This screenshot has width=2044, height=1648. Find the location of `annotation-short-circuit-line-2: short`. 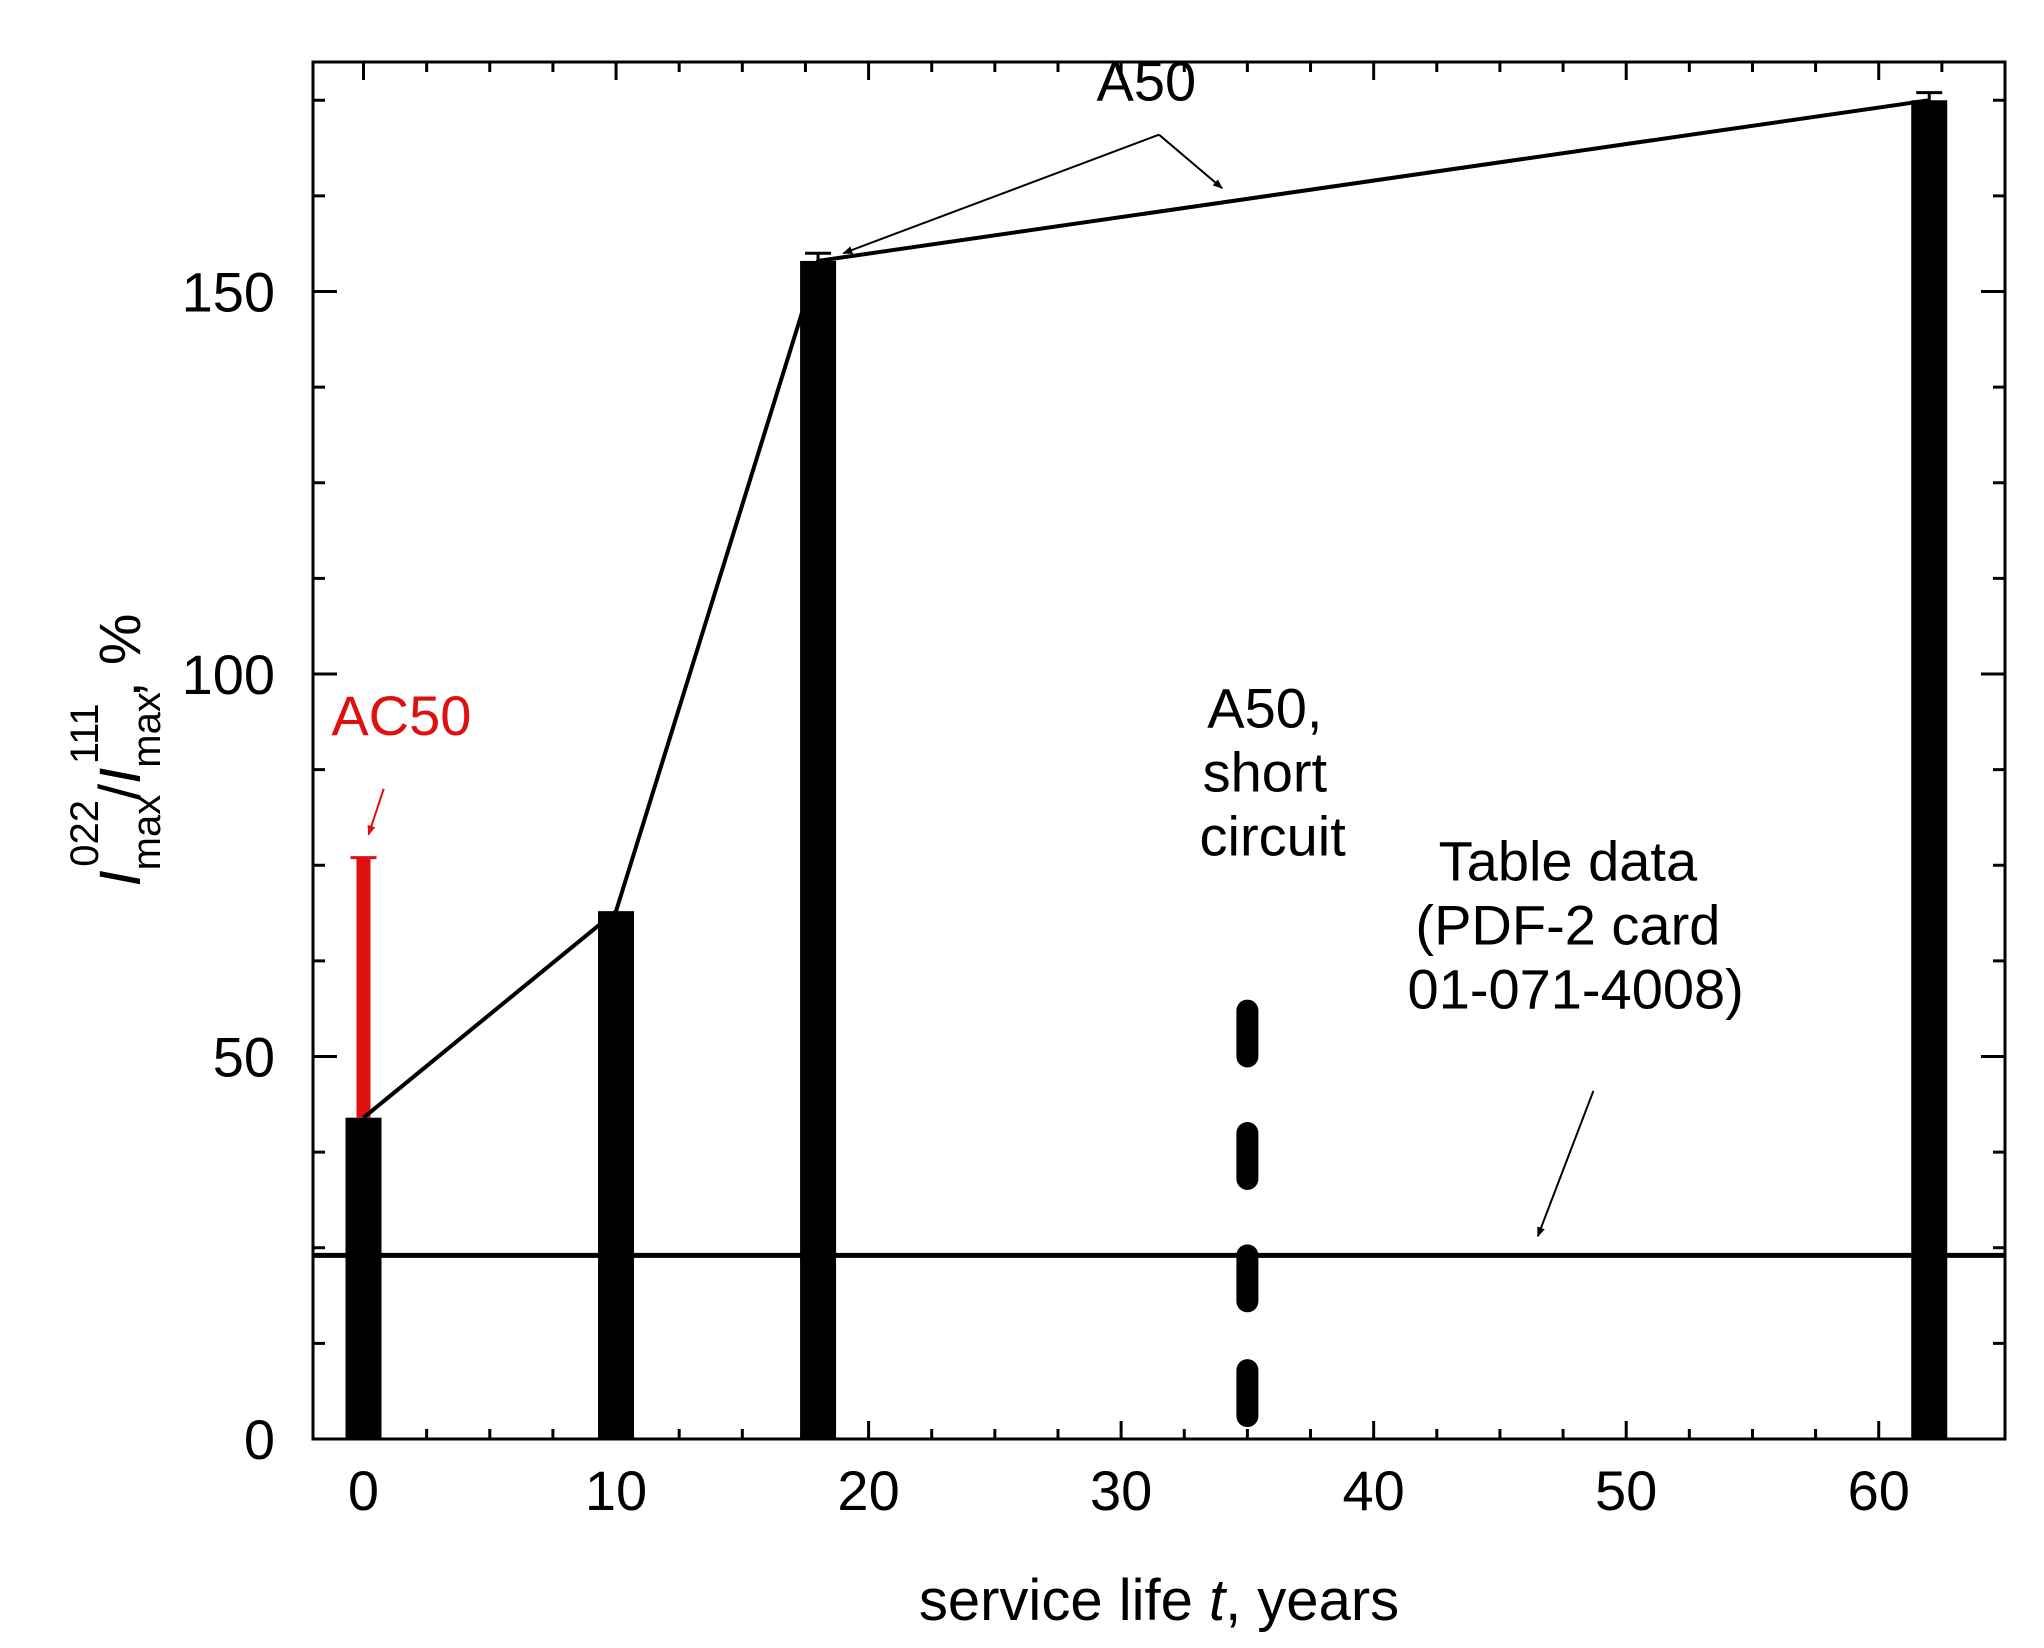

annotation-short-circuit-line-2: short is located at coordinates (1265, 772).